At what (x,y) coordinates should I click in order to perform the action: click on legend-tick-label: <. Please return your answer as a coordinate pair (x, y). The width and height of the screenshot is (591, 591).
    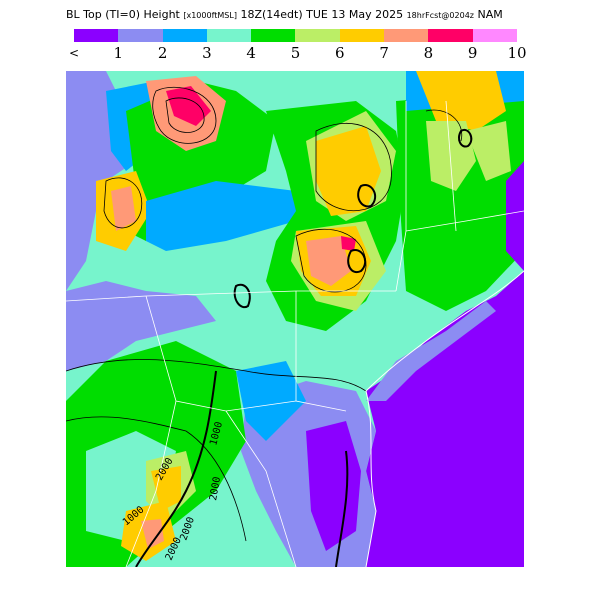
    Looking at the image, I should click on (74, 53).